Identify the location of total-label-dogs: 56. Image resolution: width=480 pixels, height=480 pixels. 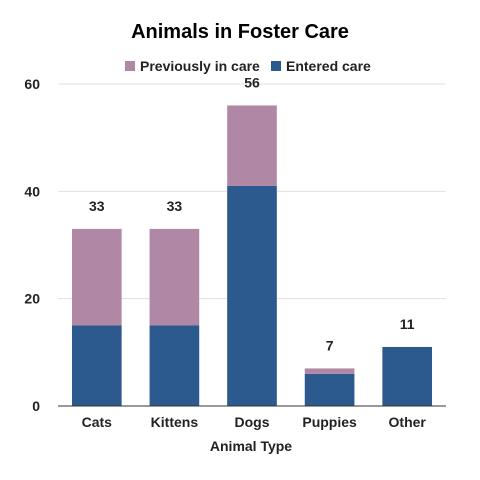
(252, 82).